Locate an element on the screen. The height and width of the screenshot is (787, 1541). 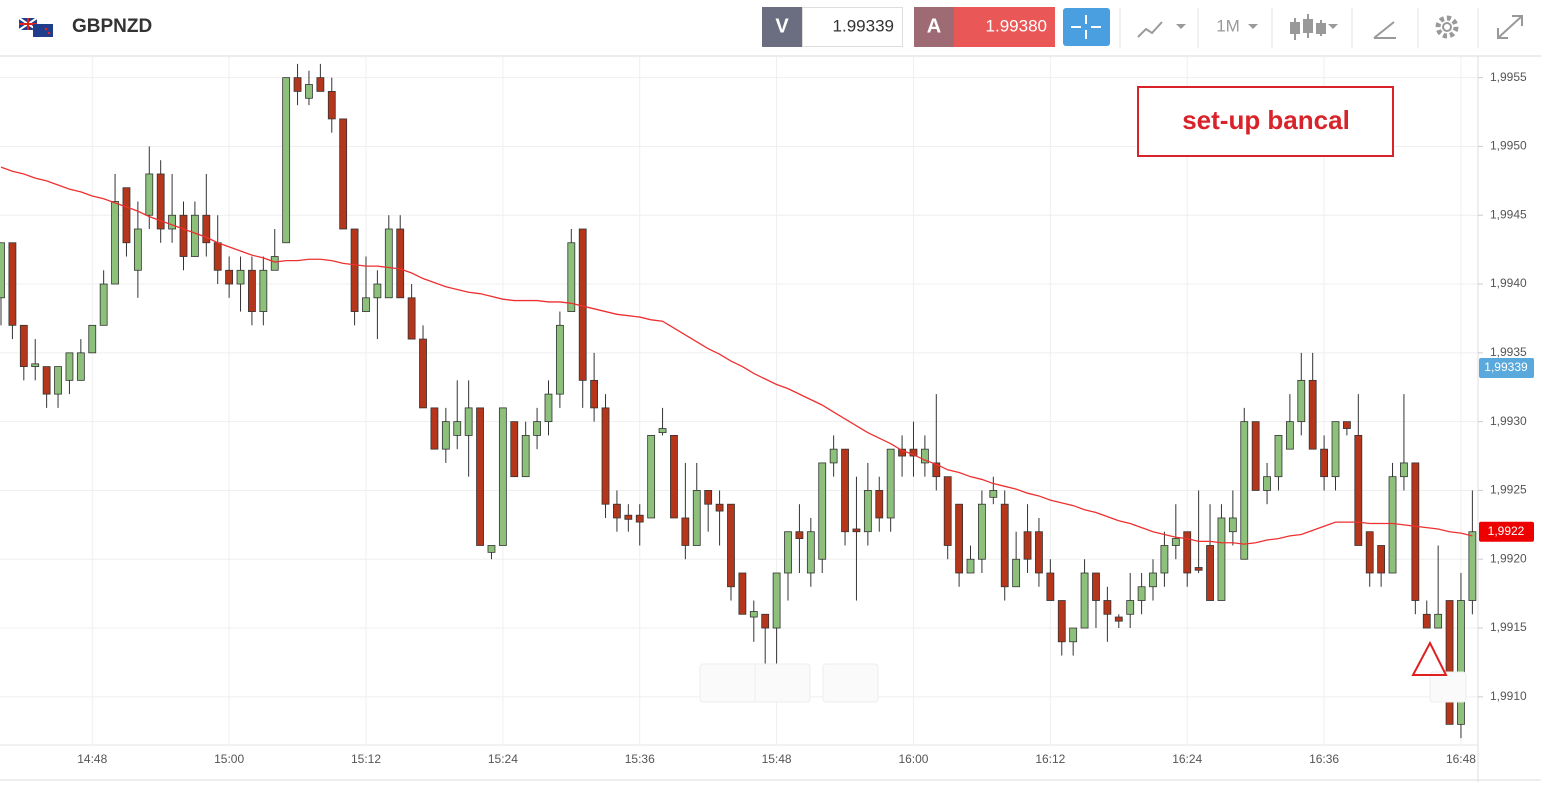
triangle-marker is located at coordinates (1429, 658).